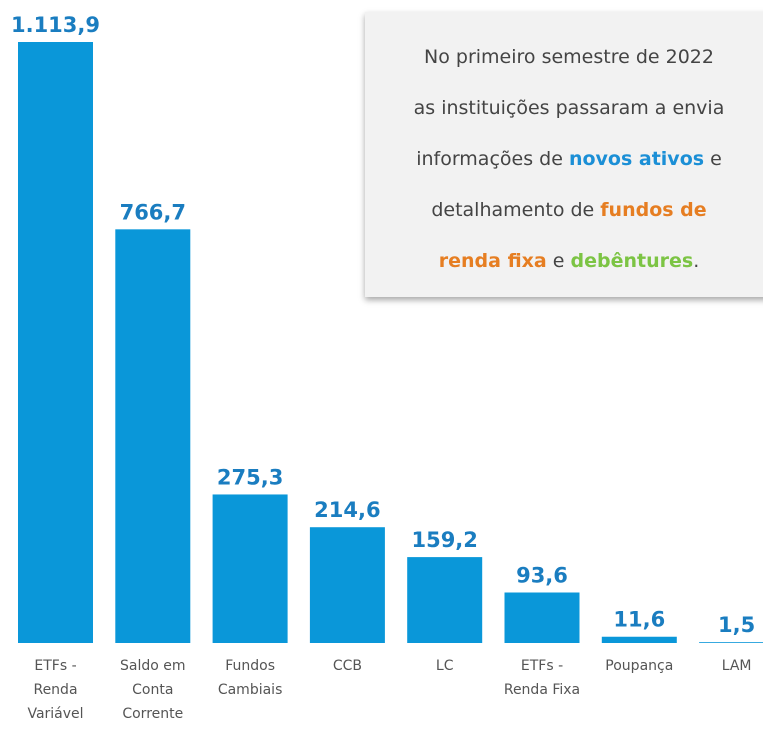 This screenshot has height=729, width=763. I want to click on annotation-text: as instituições passaram a envia, so click(569, 108).